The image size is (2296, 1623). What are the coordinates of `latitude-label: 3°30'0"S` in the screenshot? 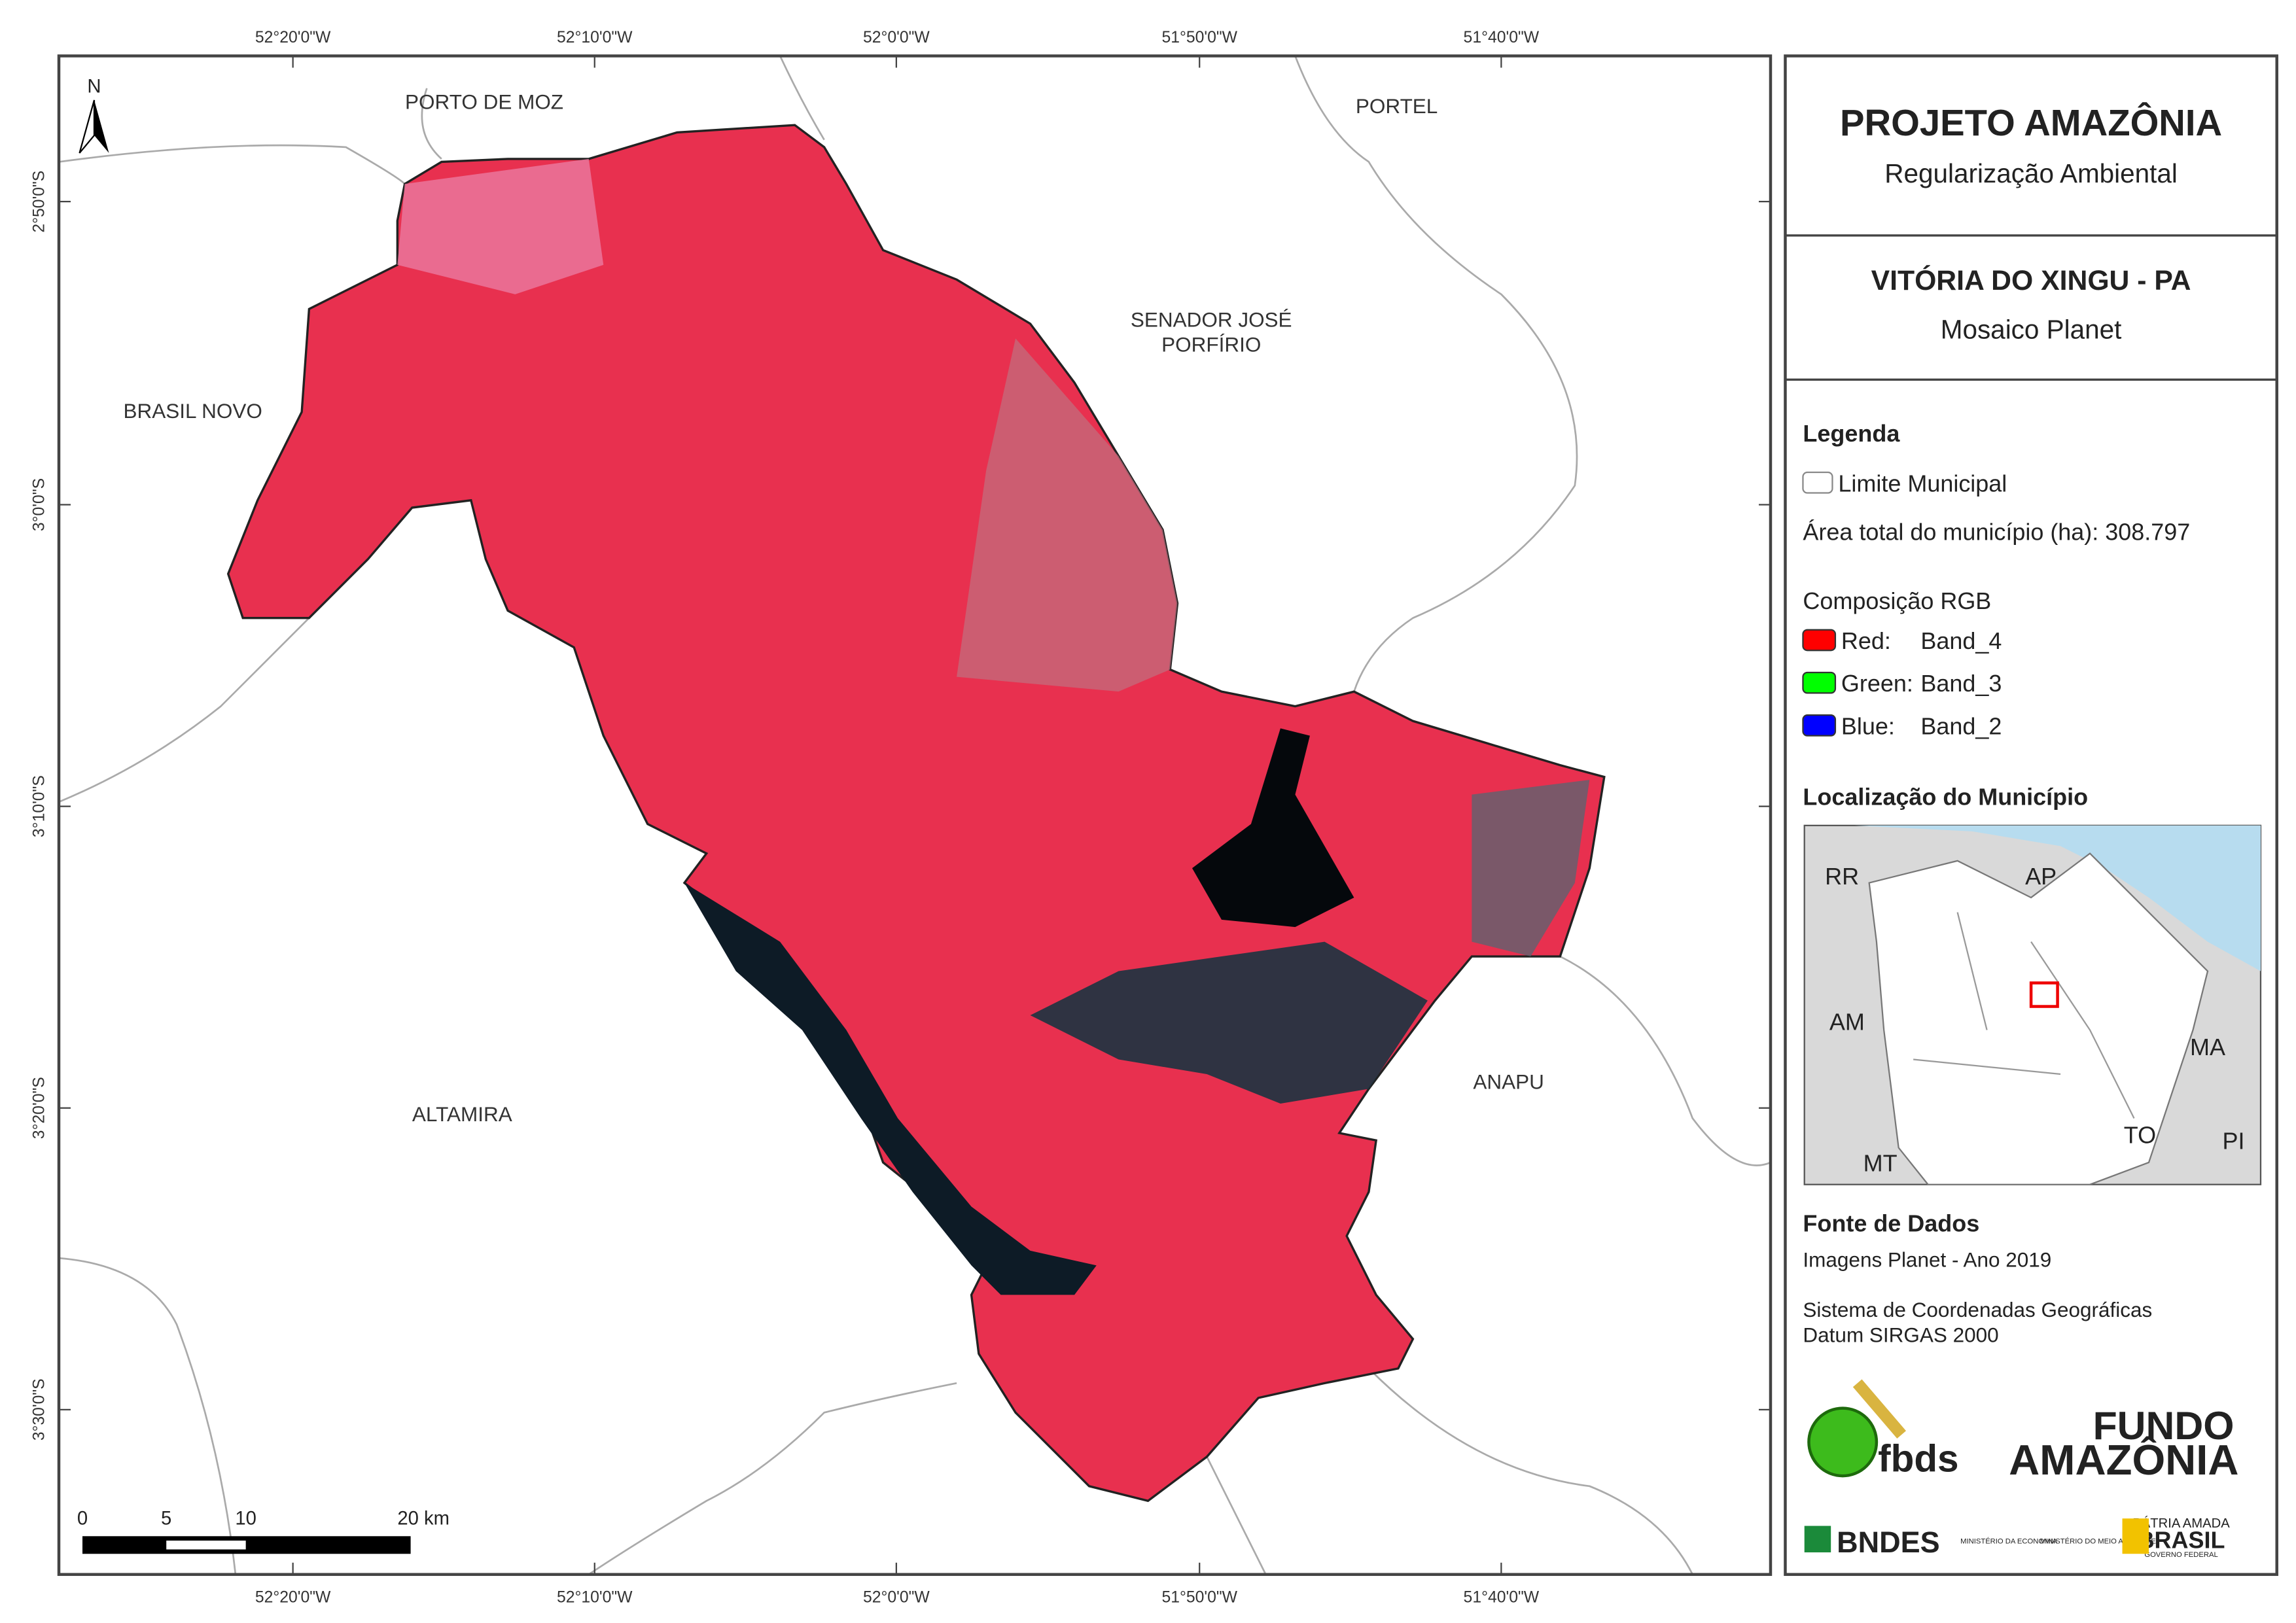 It's located at (39, 1409).